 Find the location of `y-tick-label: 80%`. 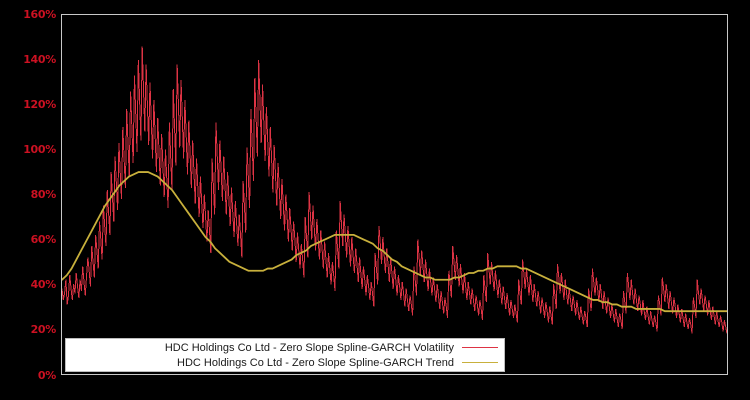

y-tick-label: 80% is located at coordinates (43, 194).